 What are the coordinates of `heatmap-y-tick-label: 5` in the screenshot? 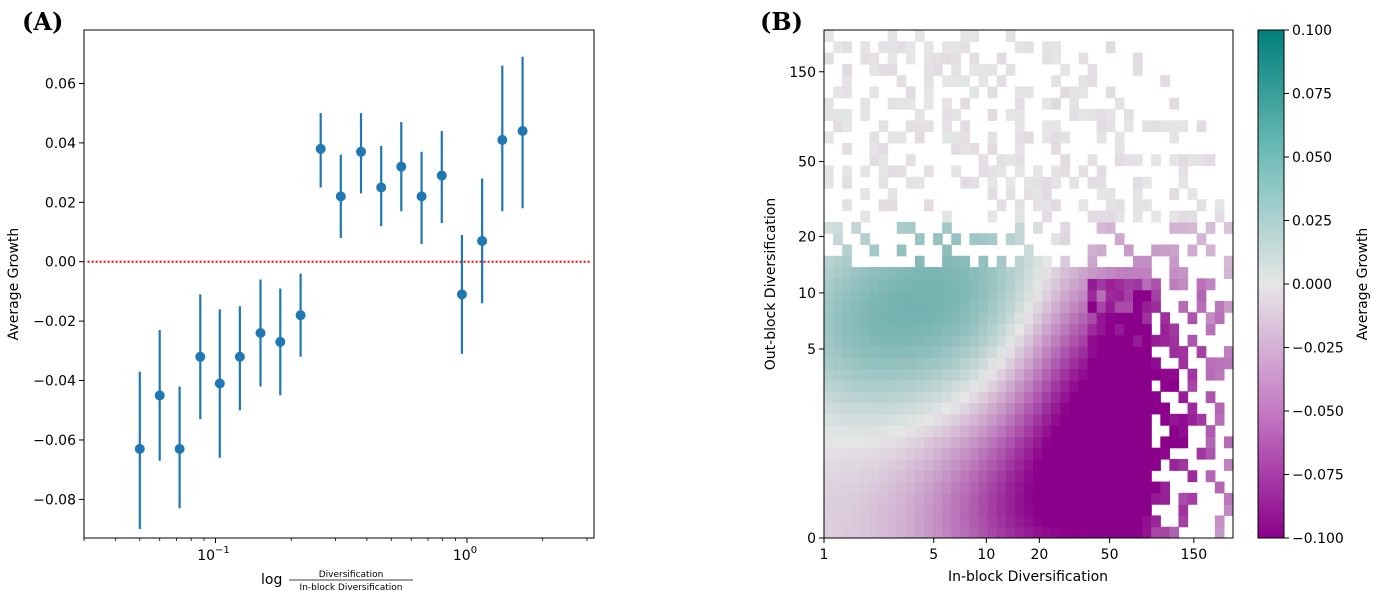 It's located at (811, 350).